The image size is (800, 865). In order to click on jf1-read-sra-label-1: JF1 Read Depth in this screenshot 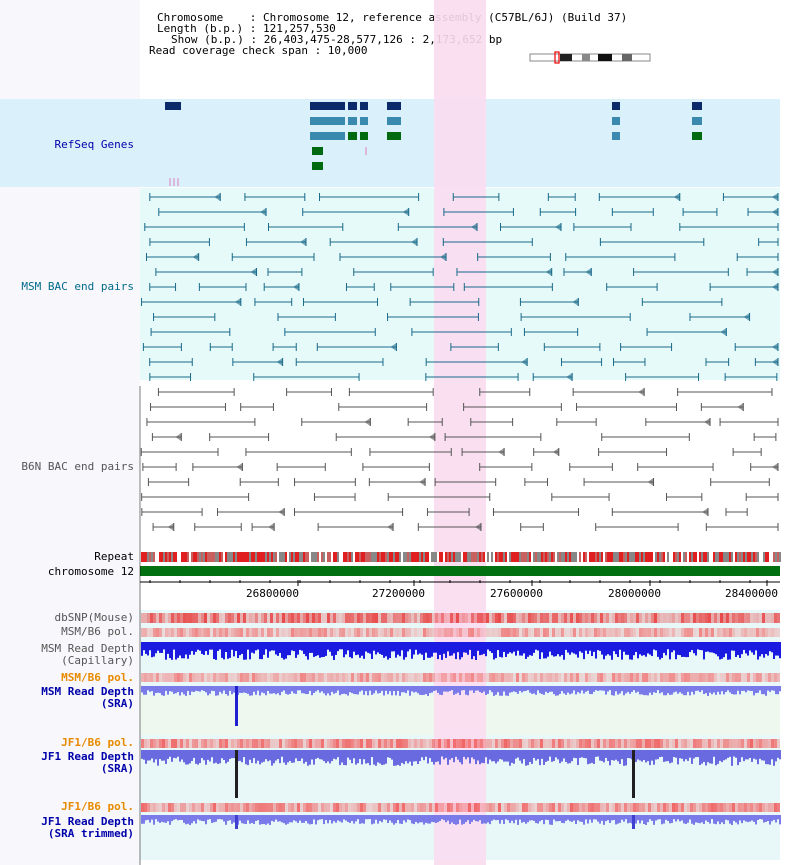, I will do `click(87, 756)`.